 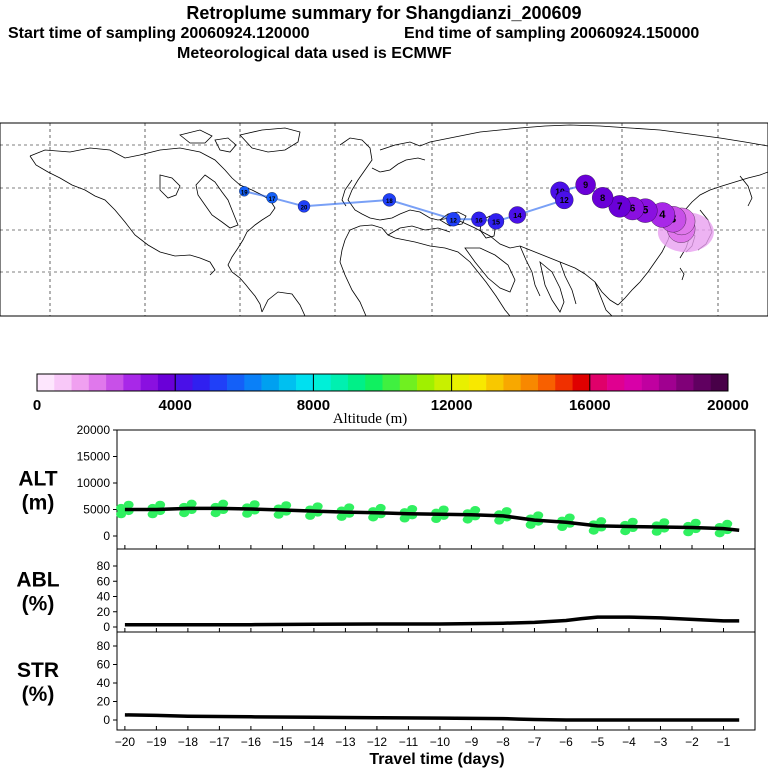 What do you see at coordinates (37, 405) in the screenshot?
I see `colorbar-tick-label: 0` at bounding box center [37, 405].